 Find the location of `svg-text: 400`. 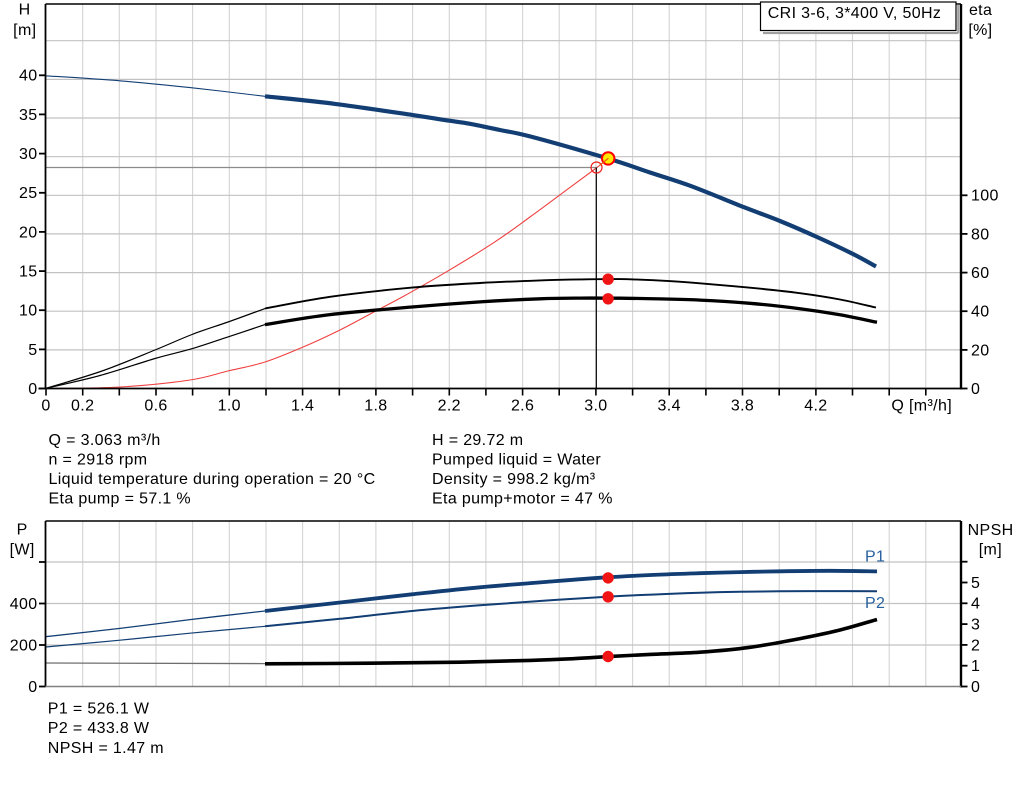

svg-text: 400 is located at coordinates (24, 604).